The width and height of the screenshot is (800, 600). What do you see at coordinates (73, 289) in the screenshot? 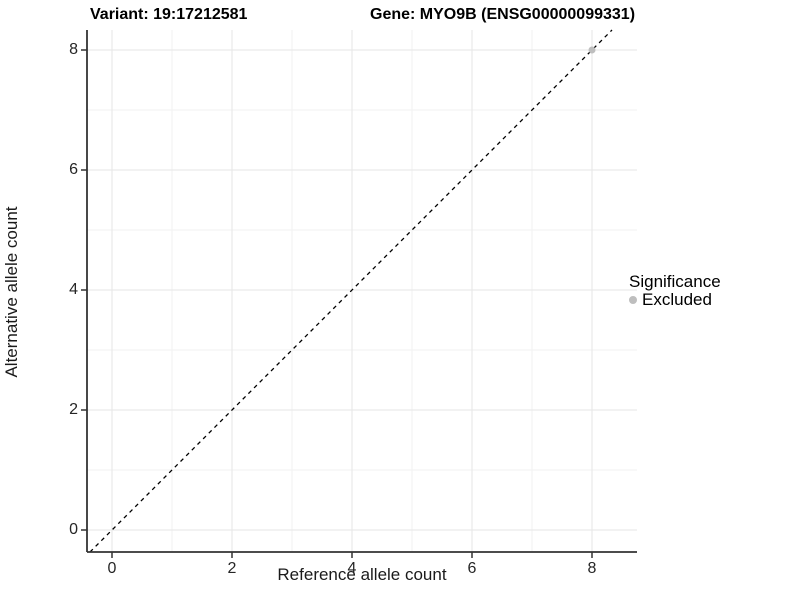
I see `y-tick-label: 4` at bounding box center [73, 289].